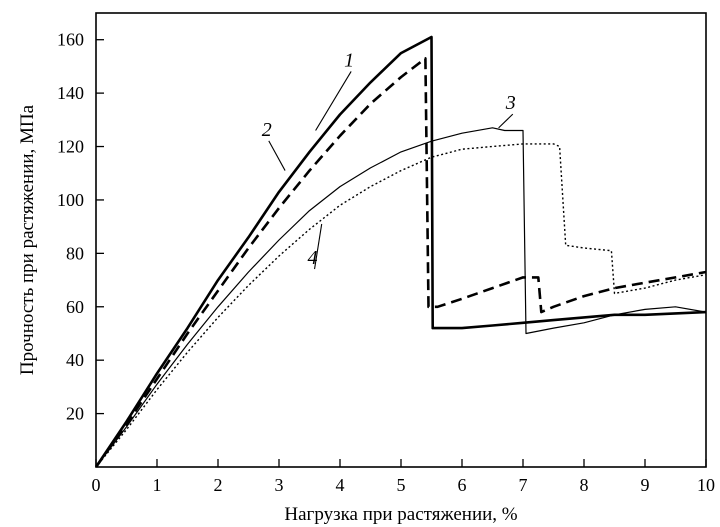 The width and height of the screenshot is (720, 527). I want to click on annotation-layer: 1 2 3 4, so click(389, 159).